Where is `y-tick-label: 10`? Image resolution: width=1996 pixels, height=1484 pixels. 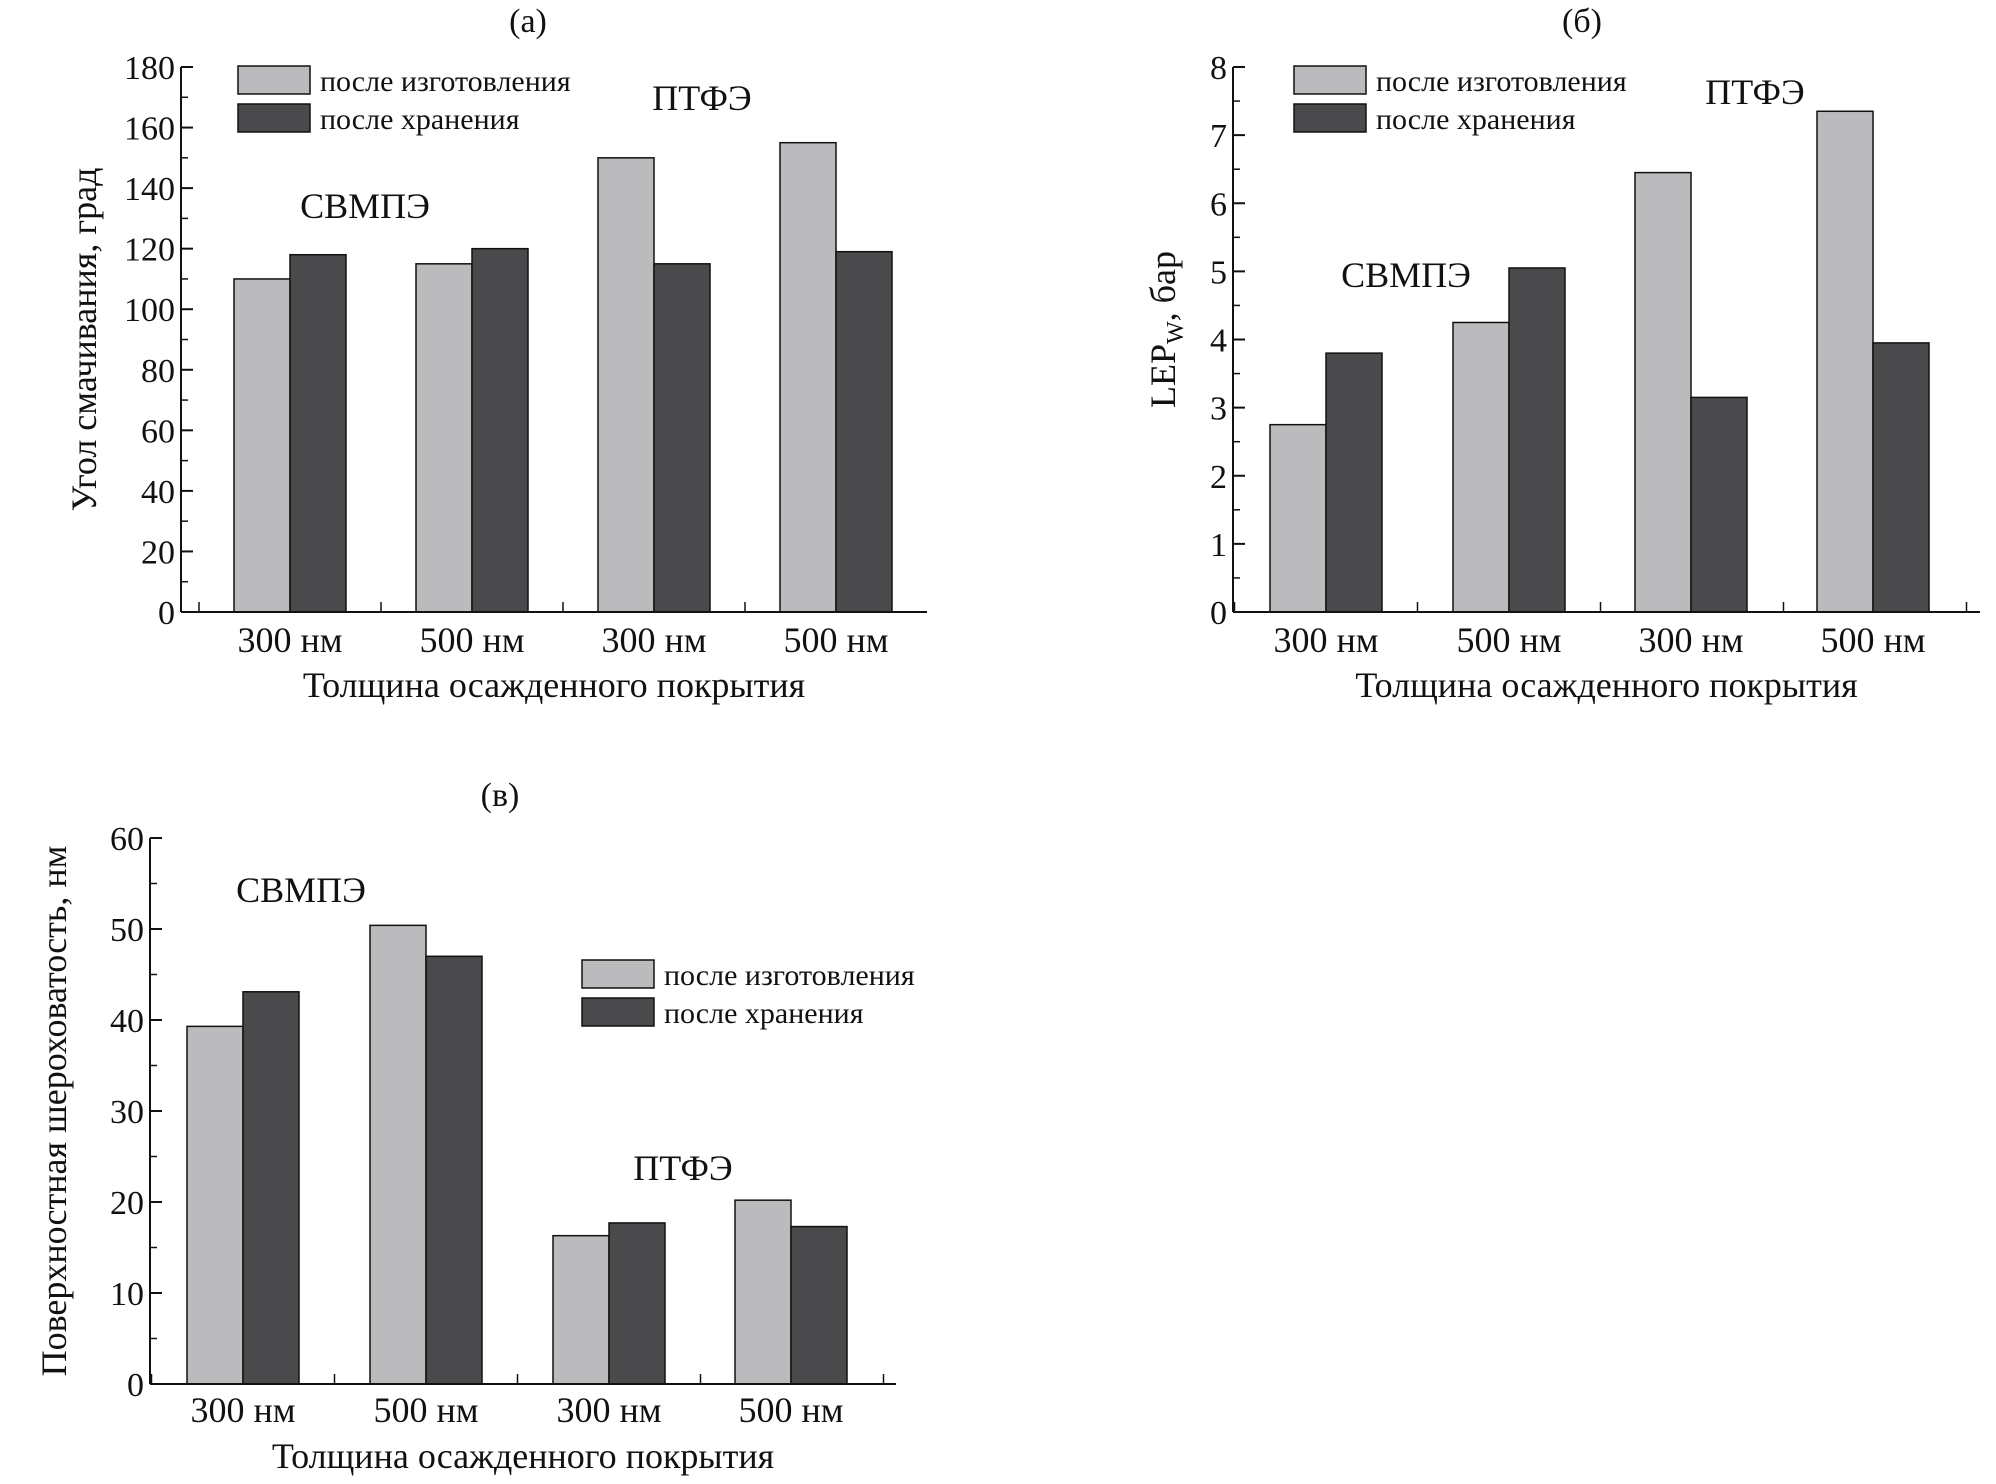 y-tick-label: 10 is located at coordinates (127, 1294).